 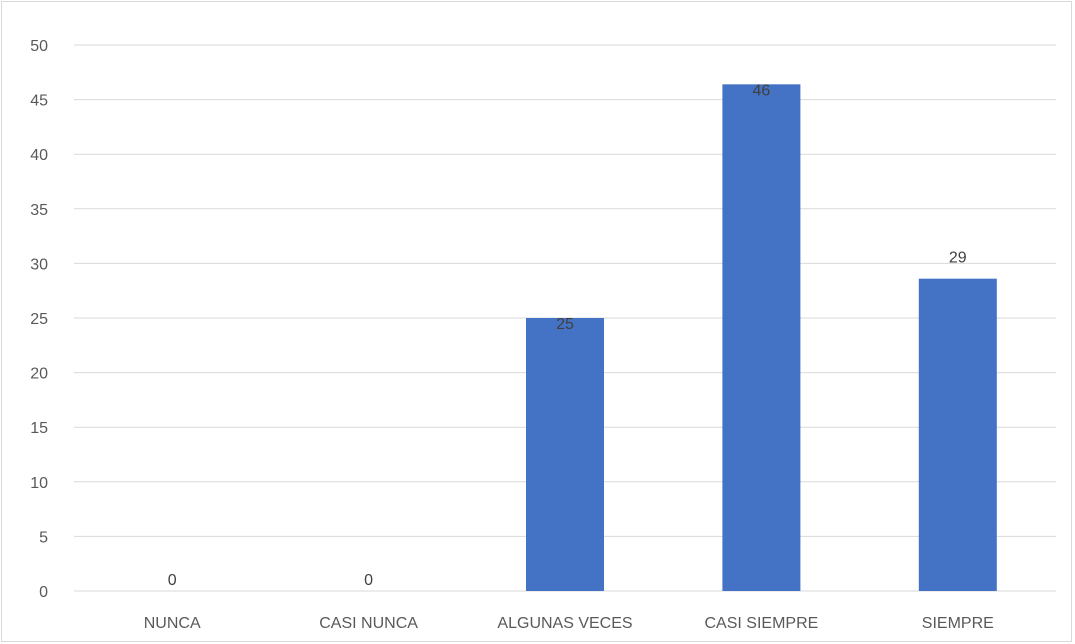 What do you see at coordinates (958, 258) in the screenshot?
I see `data-label: 29` at bounding box center [958, 258].